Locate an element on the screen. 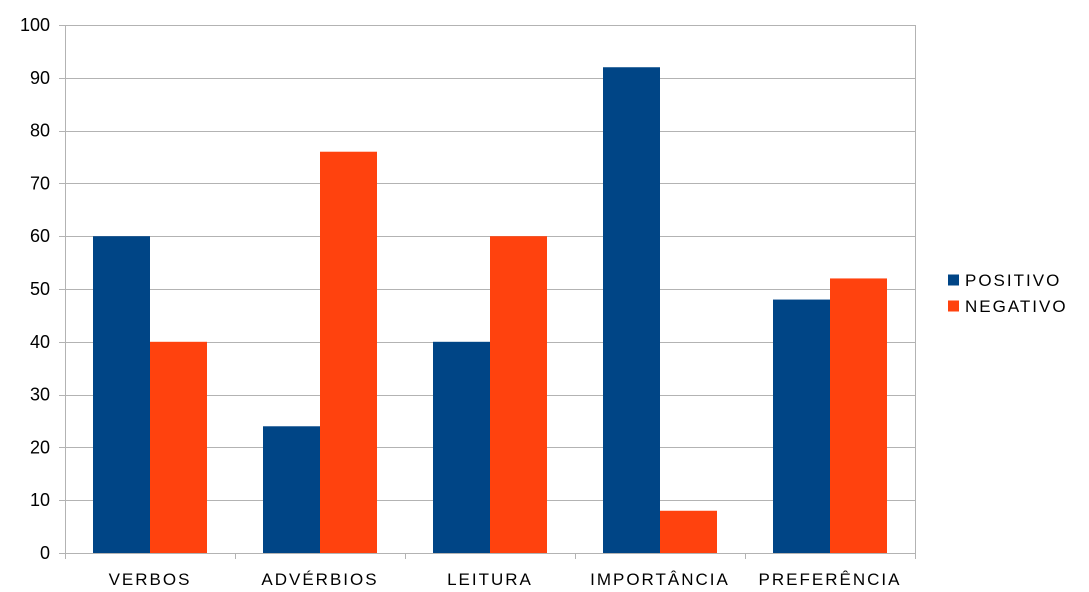  y-tick-label: 30 is located at coordinates (40, 395).